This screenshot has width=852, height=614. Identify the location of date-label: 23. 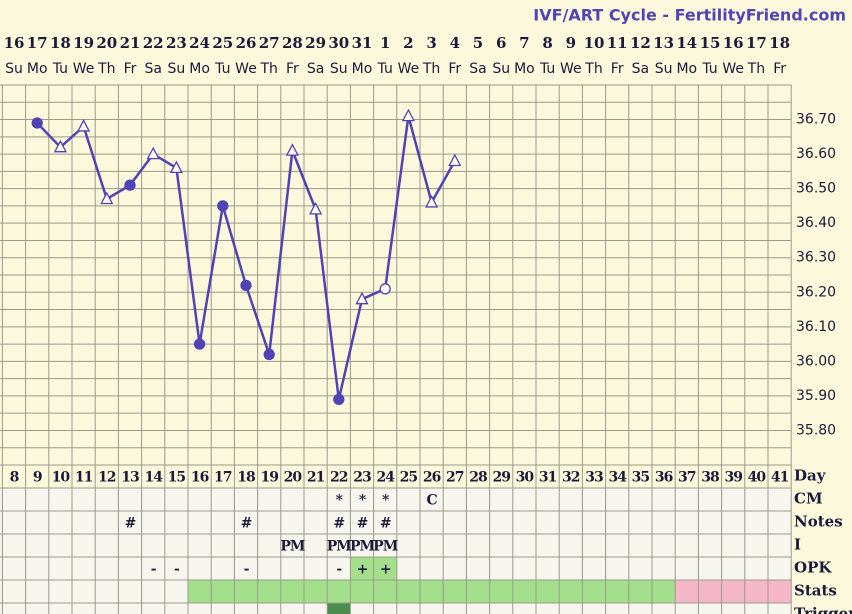
(176, 43).